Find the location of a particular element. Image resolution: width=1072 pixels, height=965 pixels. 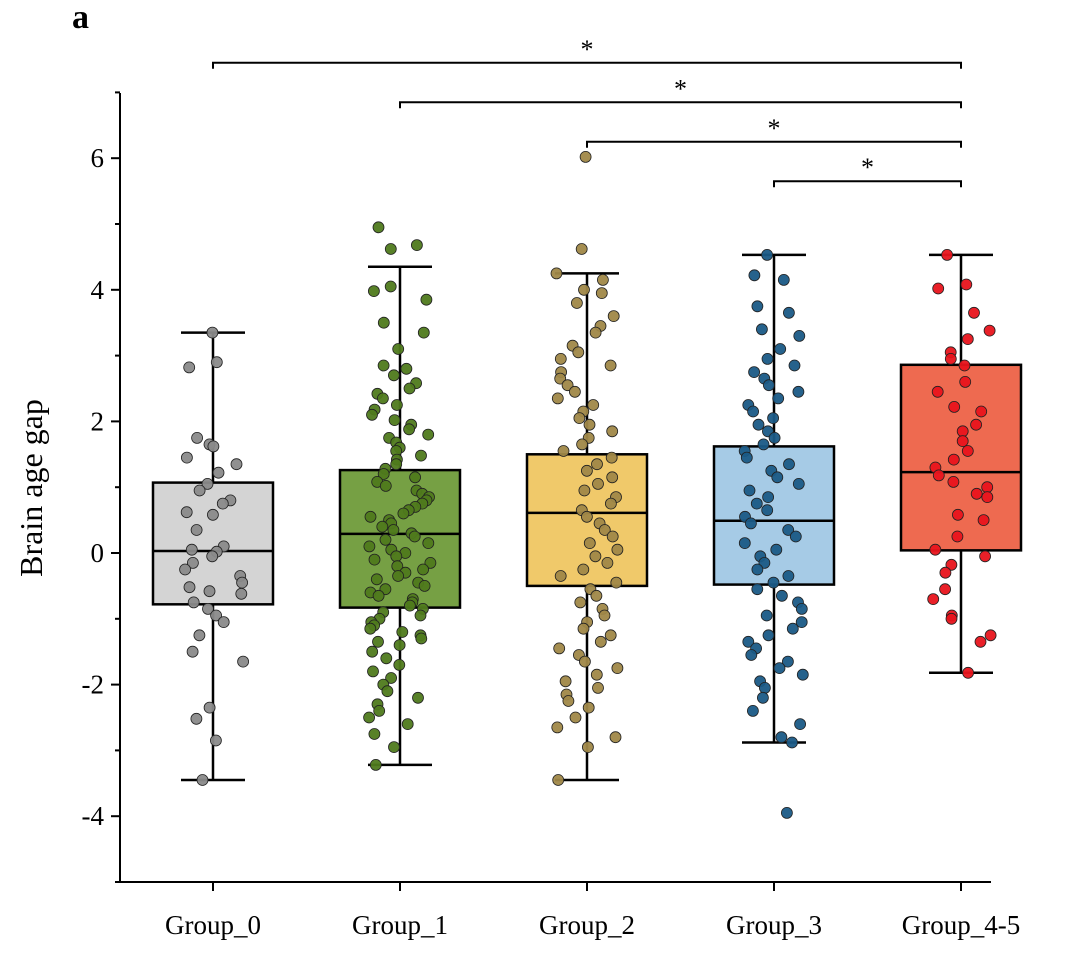

x-tick-label: Group_2 is located at coordinates (587, 925).